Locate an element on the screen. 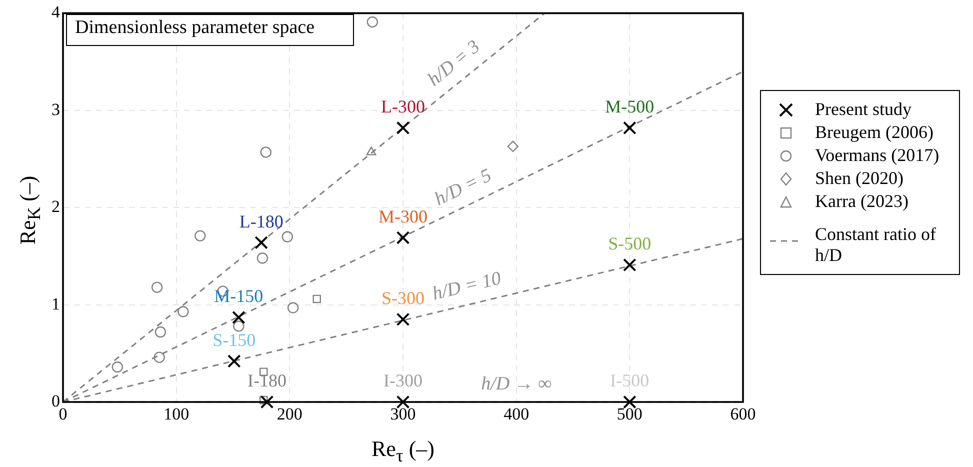 This screenshot has height=467, width=973. x-tick-label: 300 is located at coordinates (403, 414).